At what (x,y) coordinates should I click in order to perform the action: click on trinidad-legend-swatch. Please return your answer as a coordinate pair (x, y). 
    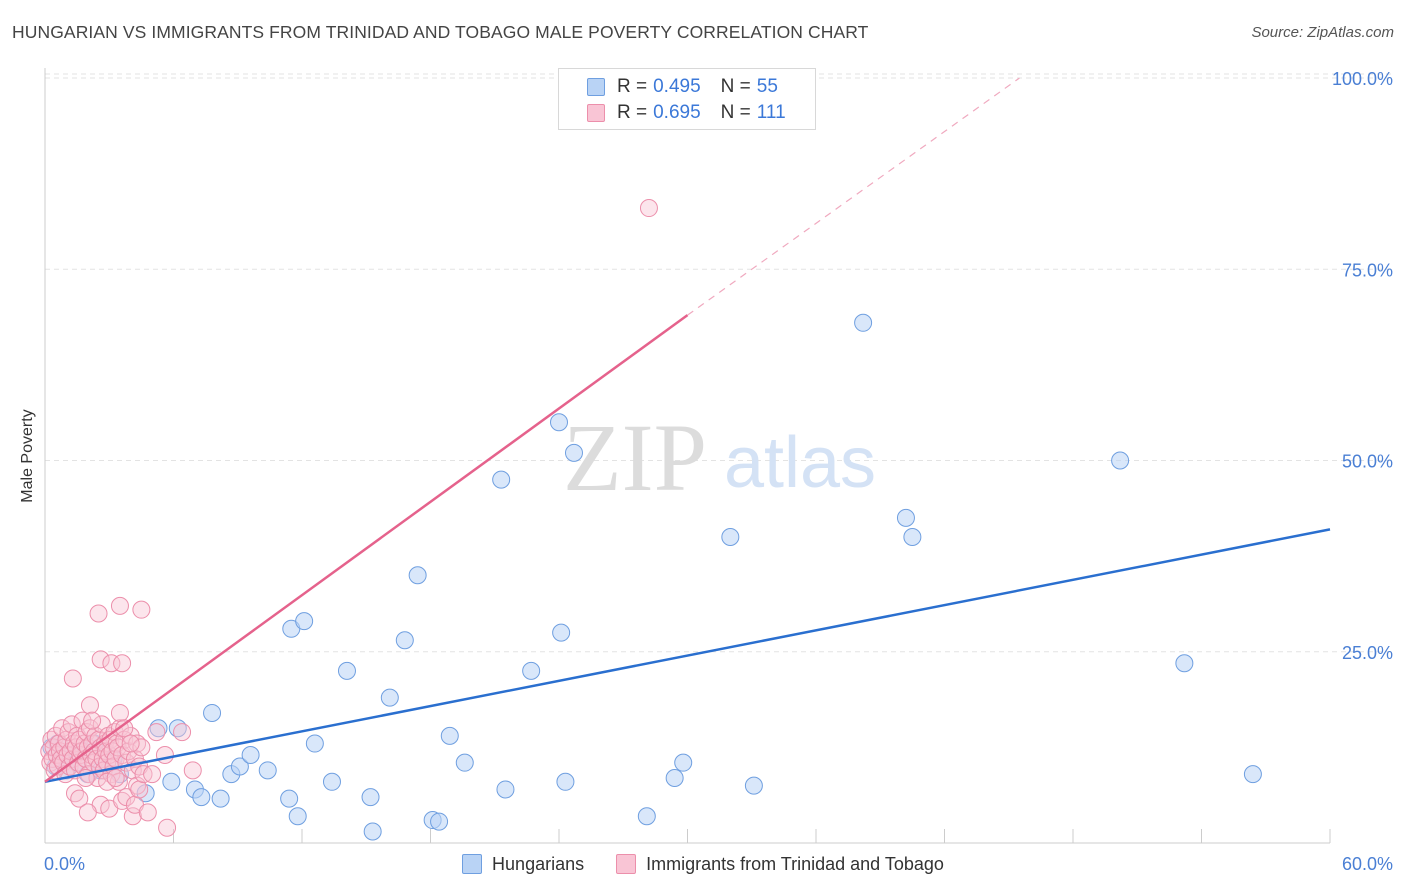
    Looking at the image, I should click on (626, 864).